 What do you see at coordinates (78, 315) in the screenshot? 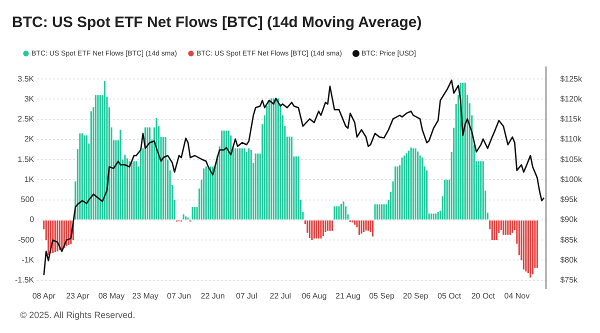
I see `text: © 2025. All Rights Reserved.` at bounding box center [78, 315].